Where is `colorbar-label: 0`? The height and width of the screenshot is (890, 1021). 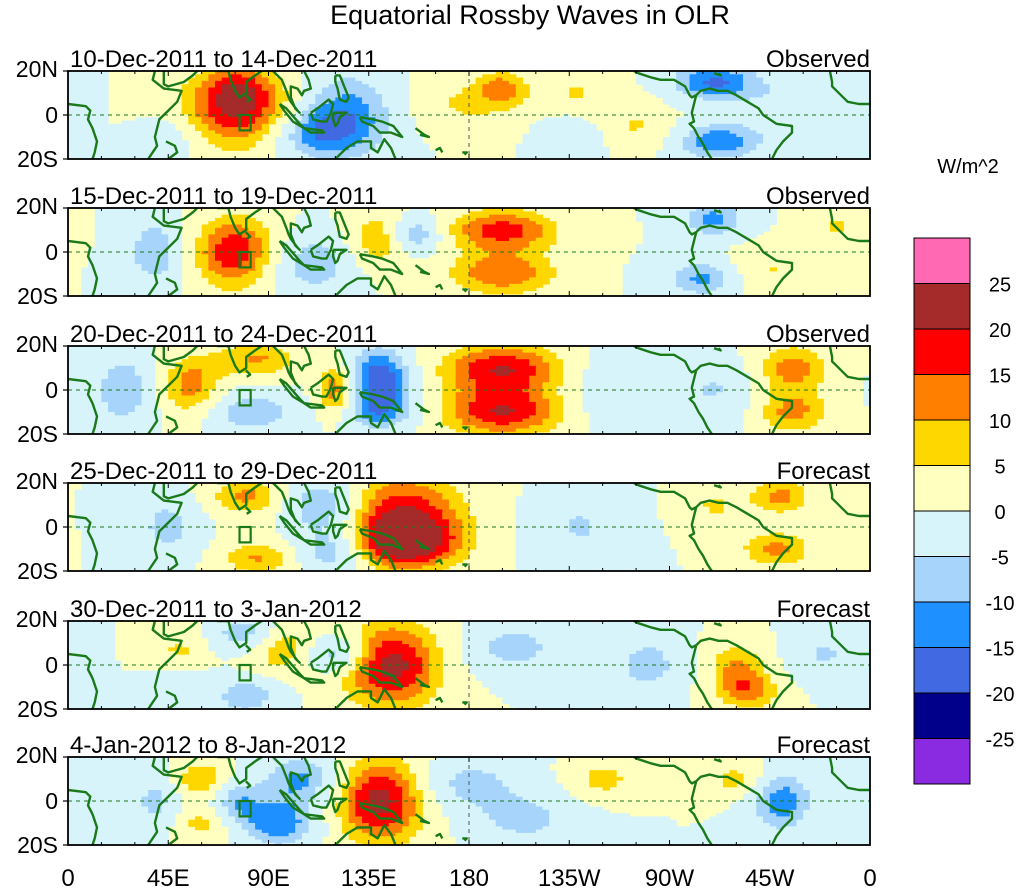
colorbar-label: 0 is located at coordinates (999, 513).